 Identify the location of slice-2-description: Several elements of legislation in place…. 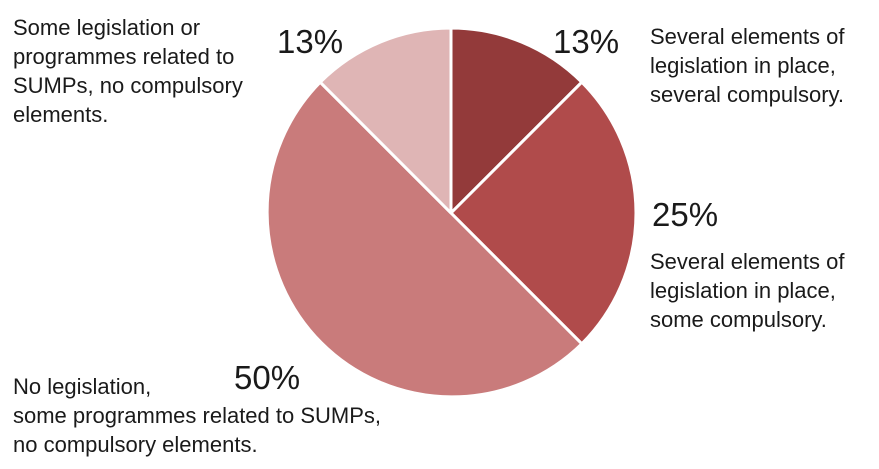
(747, 290).